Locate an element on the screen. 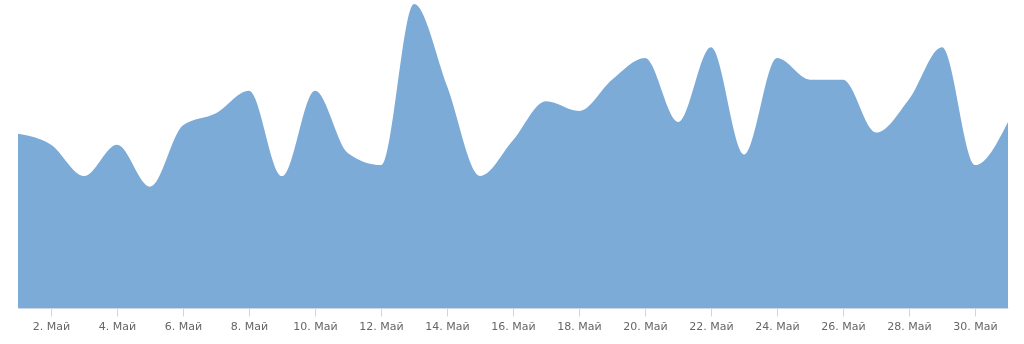 The width and height of the screenshot is (1024, 344). x-tick-label: 6. Май is located at coordinates (183, 326).